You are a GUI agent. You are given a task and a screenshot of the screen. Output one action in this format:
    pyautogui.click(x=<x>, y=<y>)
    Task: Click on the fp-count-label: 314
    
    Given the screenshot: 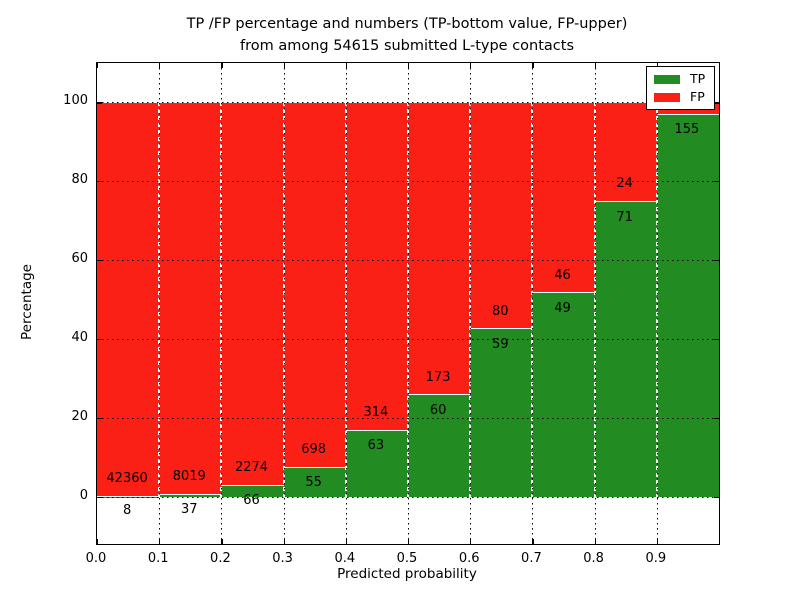 What is the action you would take?
    pyautogui.click(x=376, y=413)
    